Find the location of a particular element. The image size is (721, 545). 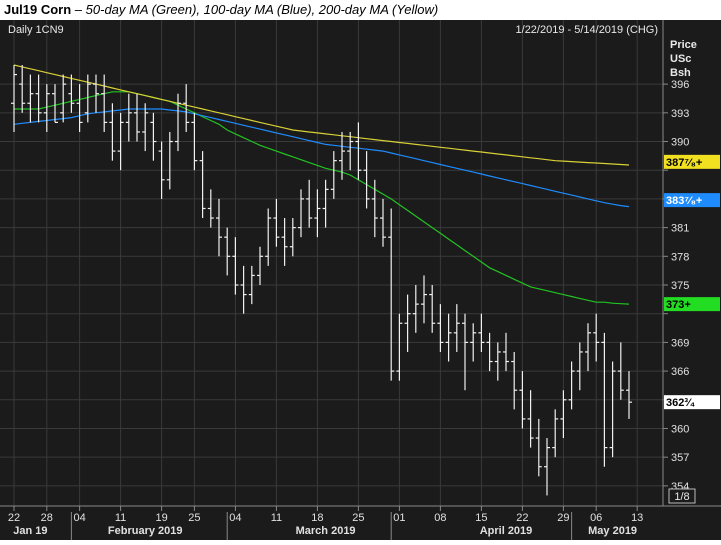

x-tick-label: 13 is located at coordinates (637, 518).